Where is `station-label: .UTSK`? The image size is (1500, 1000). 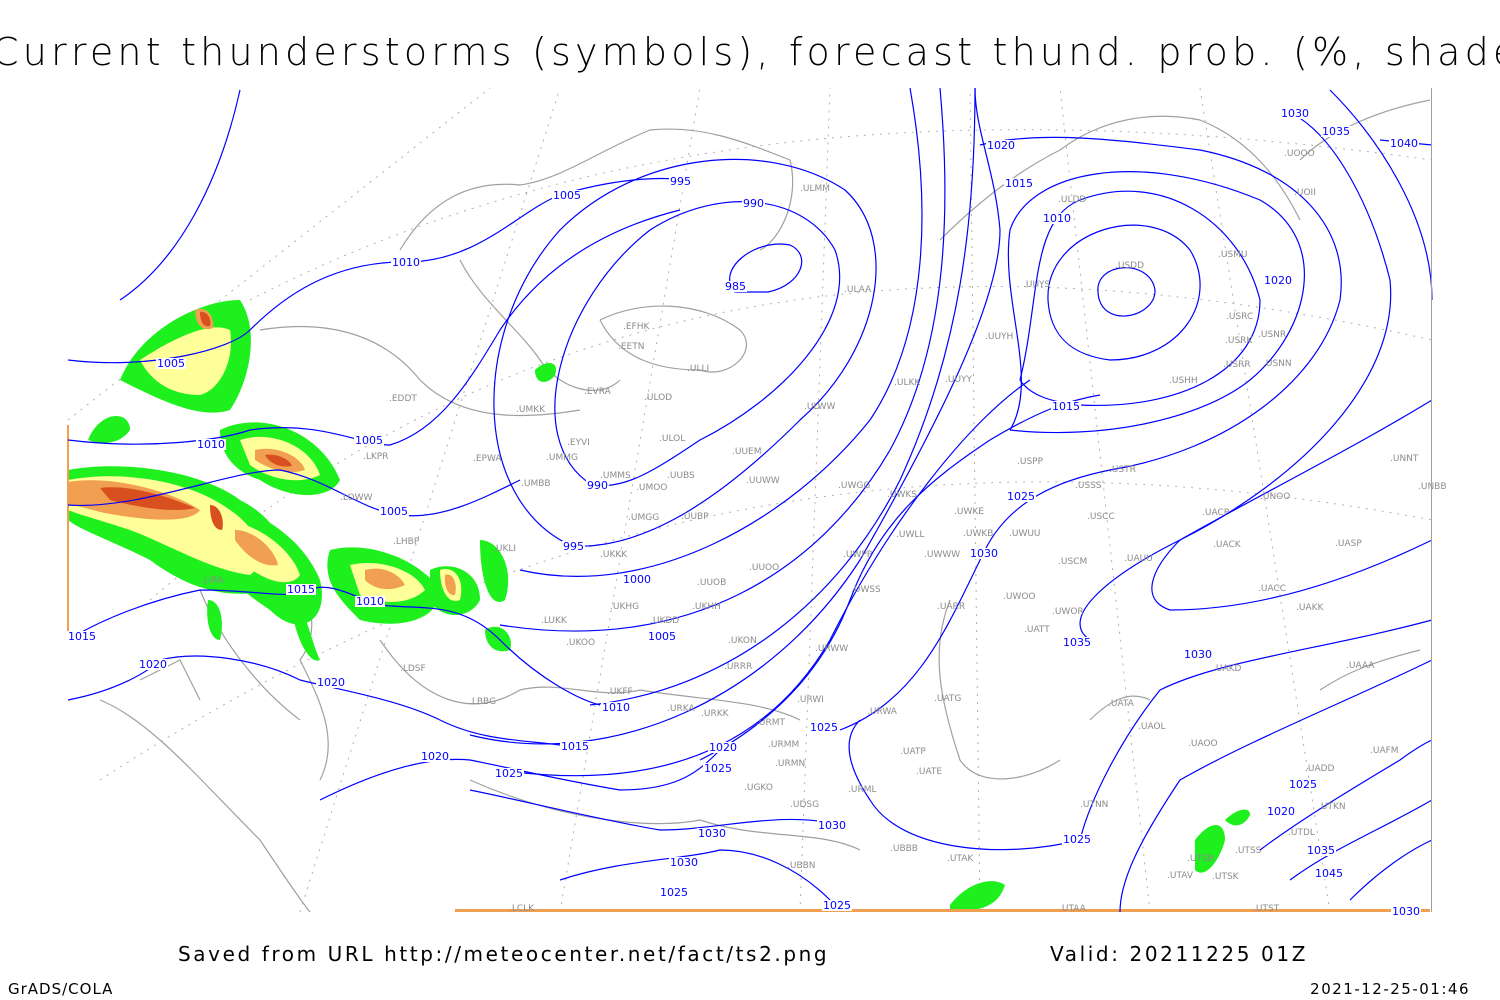
station-label: .UTSK is located at coordinates (1226, 877).